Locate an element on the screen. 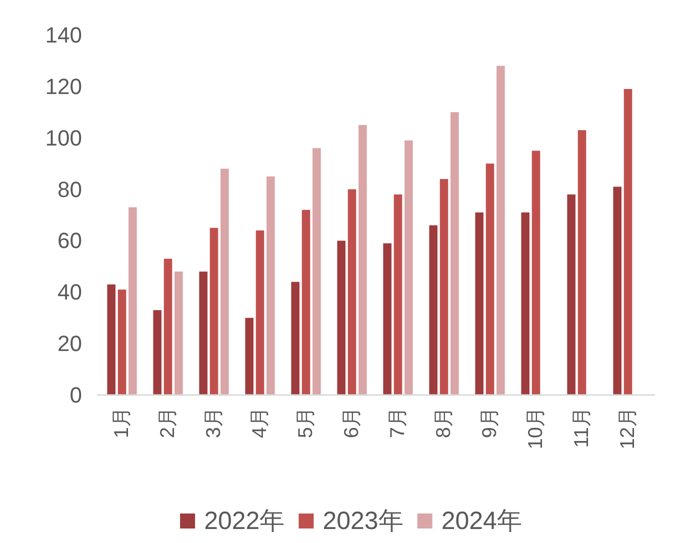 This screenshot has width=675, height=543. y-tick-label: 0 is located at coordinates (76, 395).